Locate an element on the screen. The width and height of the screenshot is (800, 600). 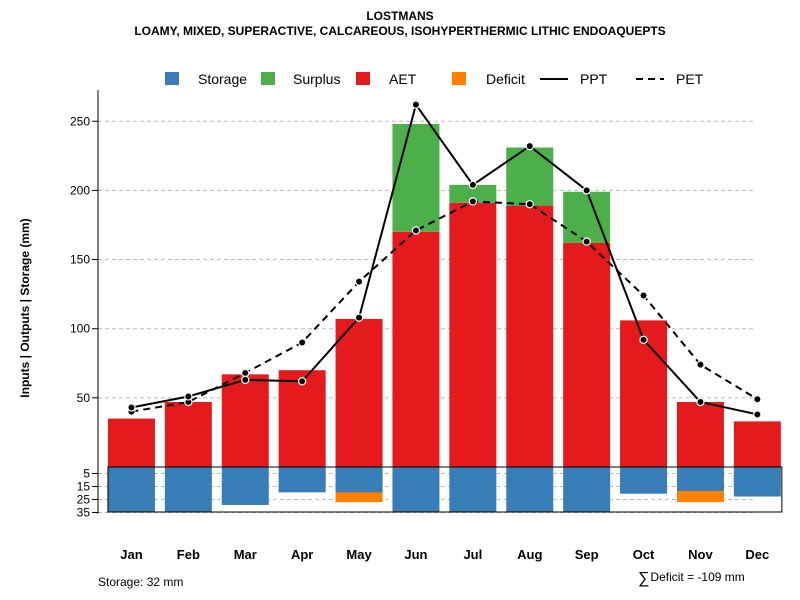
x-tick-label: Sep is located at coordinates (587, 554).